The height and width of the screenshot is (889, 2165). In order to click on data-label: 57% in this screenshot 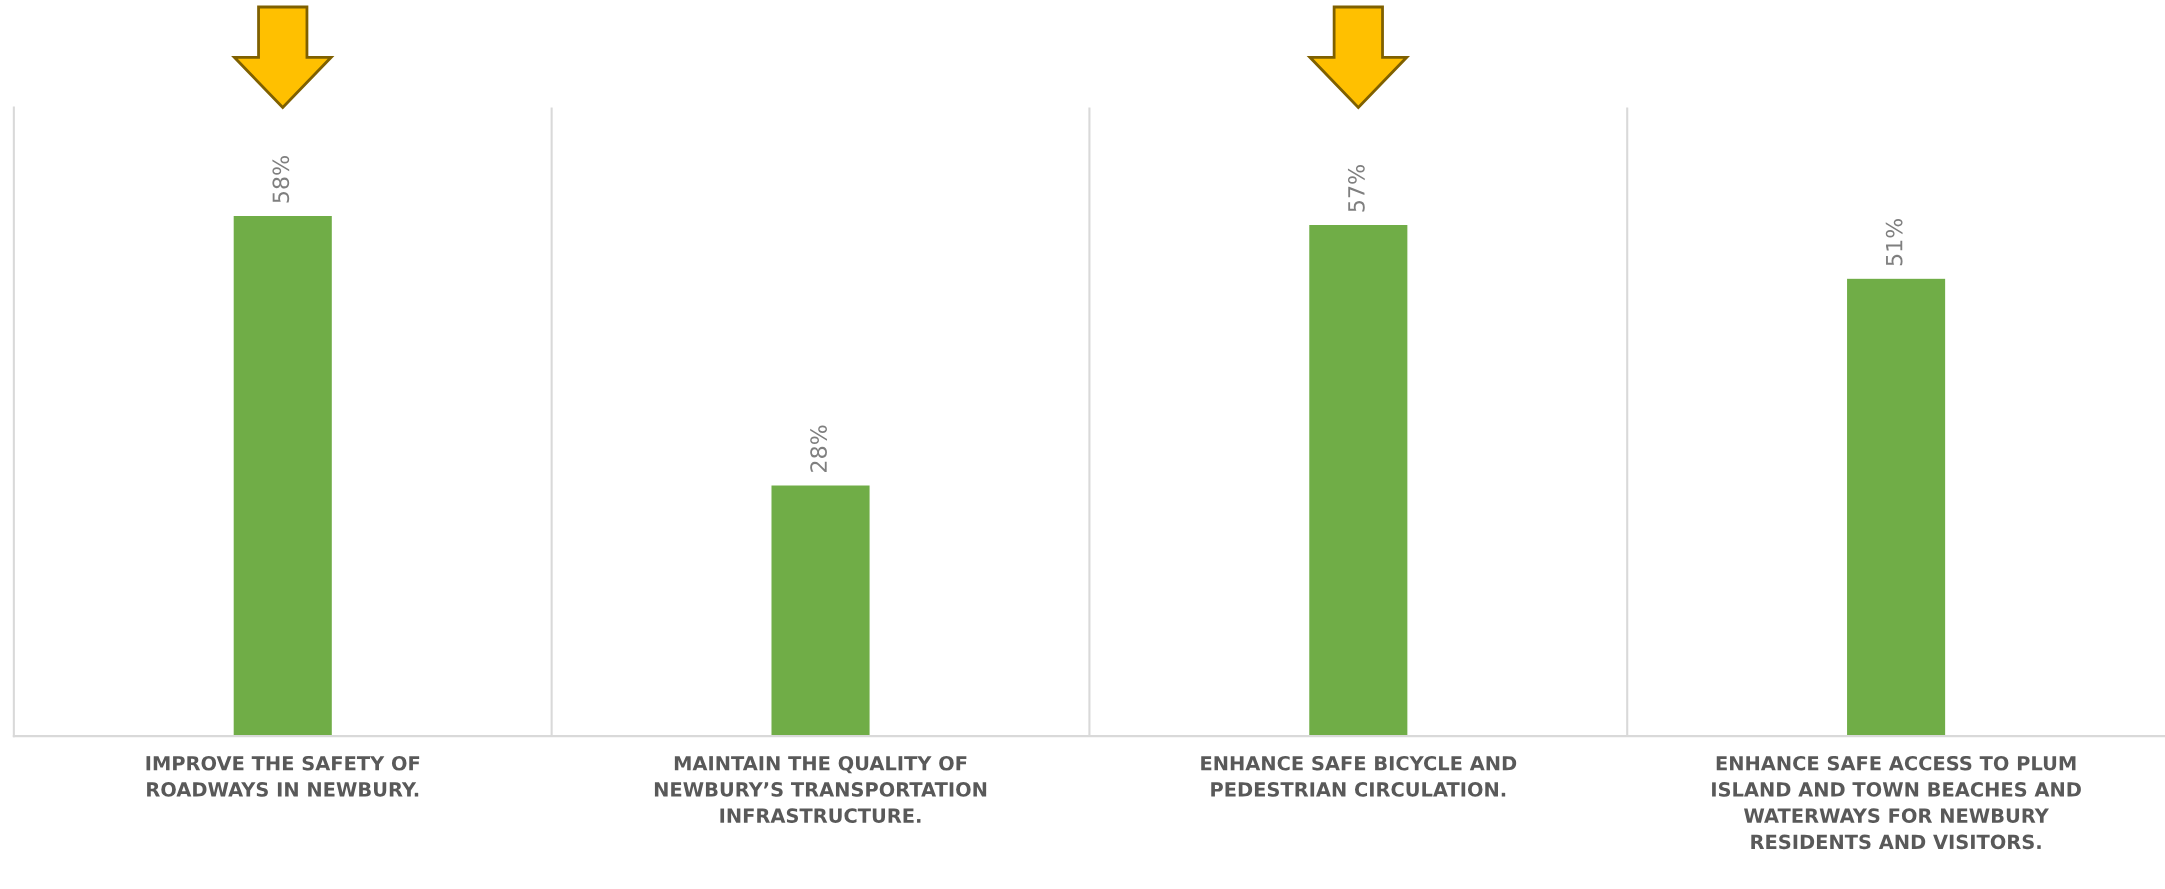, I will do `click(1356, 188)`.